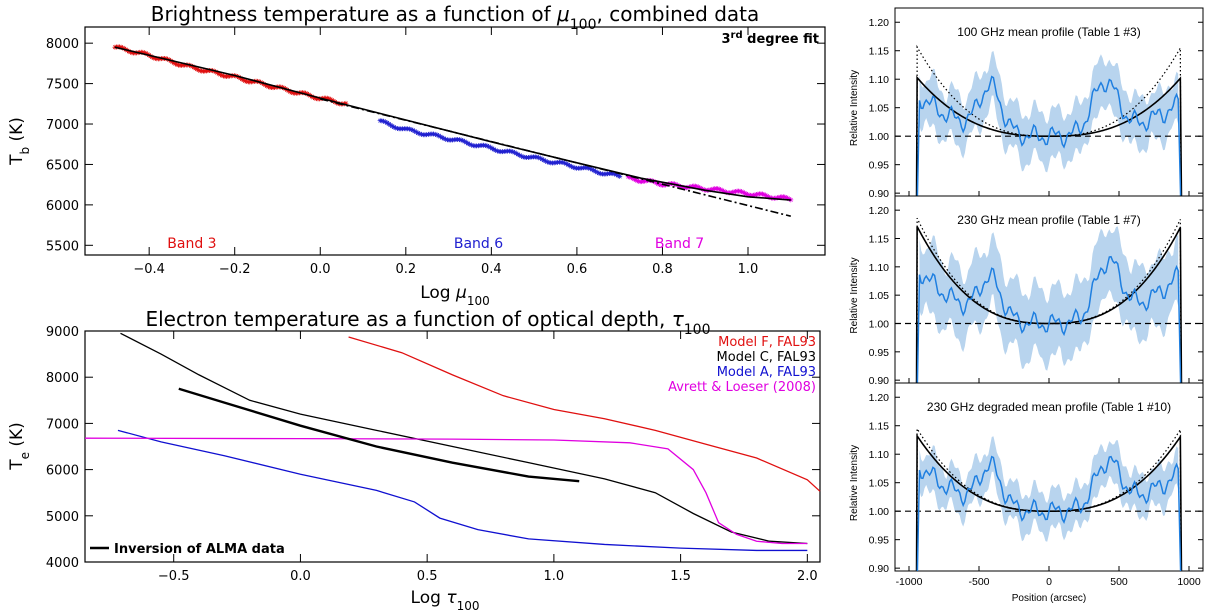 This screenshot has width=1217, height=616. What do you see at coordinates (235, 269) in the screenshot?
I see `x-tick-label: −0.2` at bounding box center [235, 269].